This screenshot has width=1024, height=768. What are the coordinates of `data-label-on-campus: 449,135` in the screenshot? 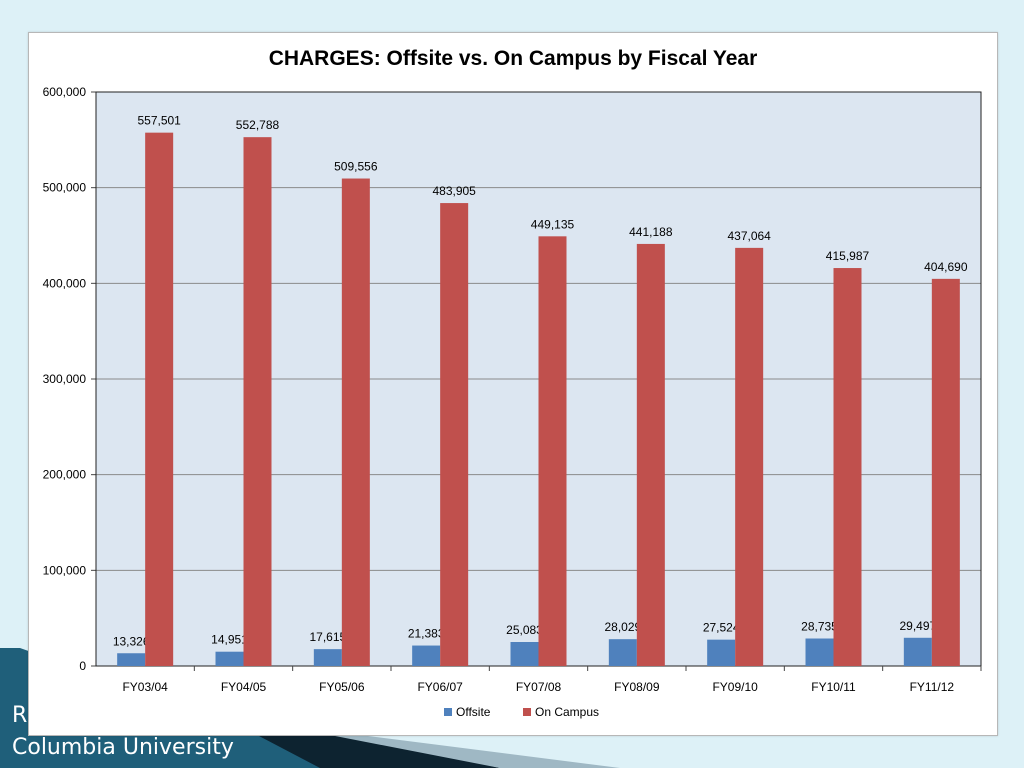 It's located at (553, 224).